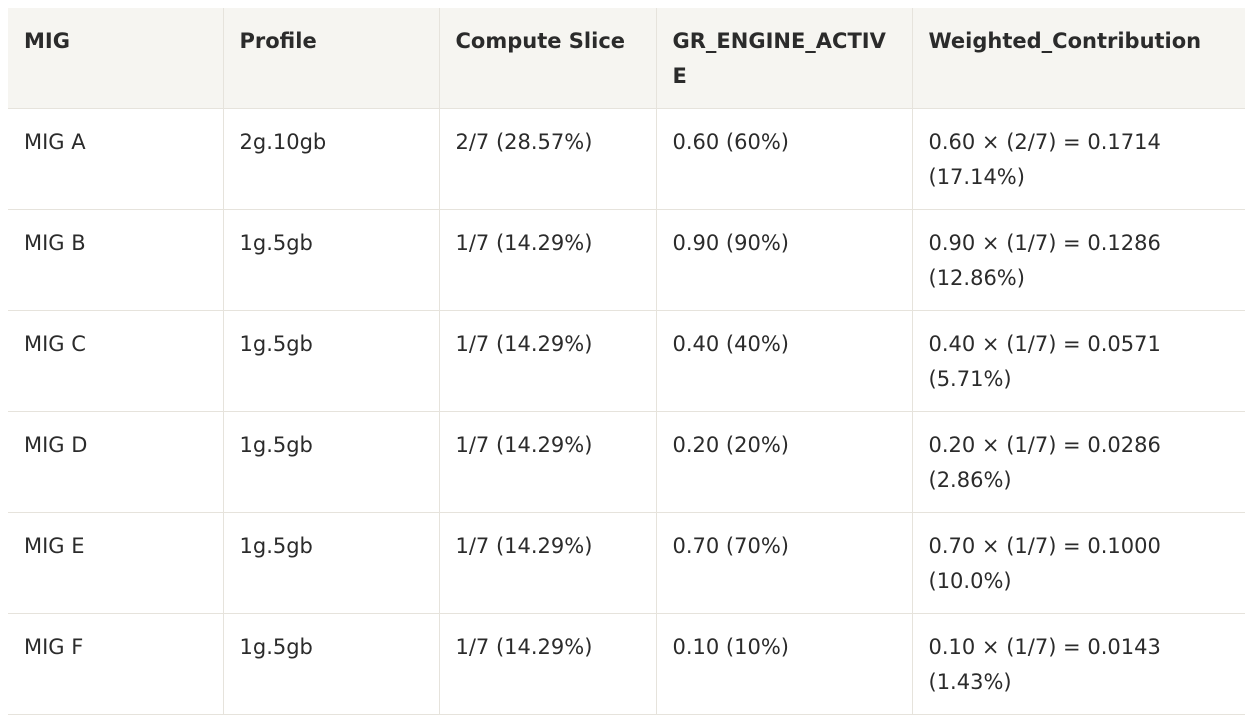  Describe the element at coordinates (784, 58) in the screenshot. I see `header-gr-engine-active: GR_ENGINE_ACTIVE` at that location.